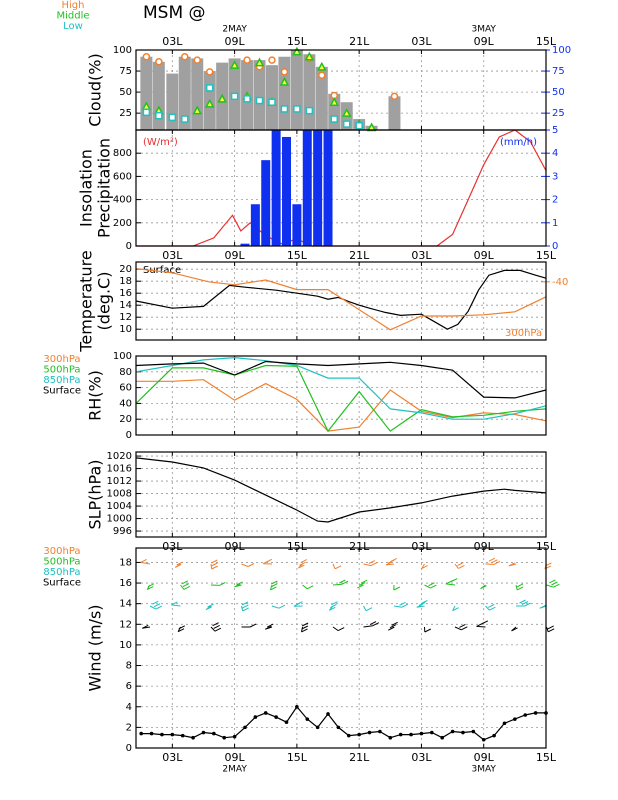 The height and width of the screenshot is (800, 618). Describe the element at coordinates (162, 270) in the screenshot. I see `legend-label: Surface` at that location.